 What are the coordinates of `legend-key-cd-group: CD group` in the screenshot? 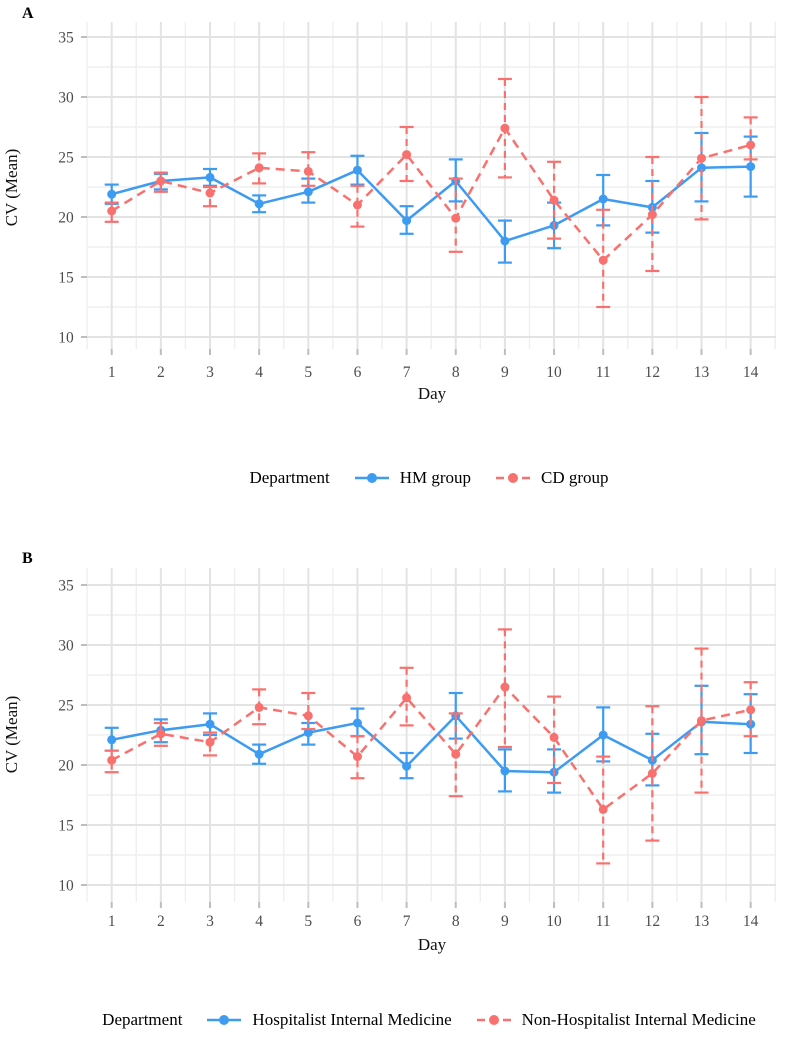 It's located at (552, 478).